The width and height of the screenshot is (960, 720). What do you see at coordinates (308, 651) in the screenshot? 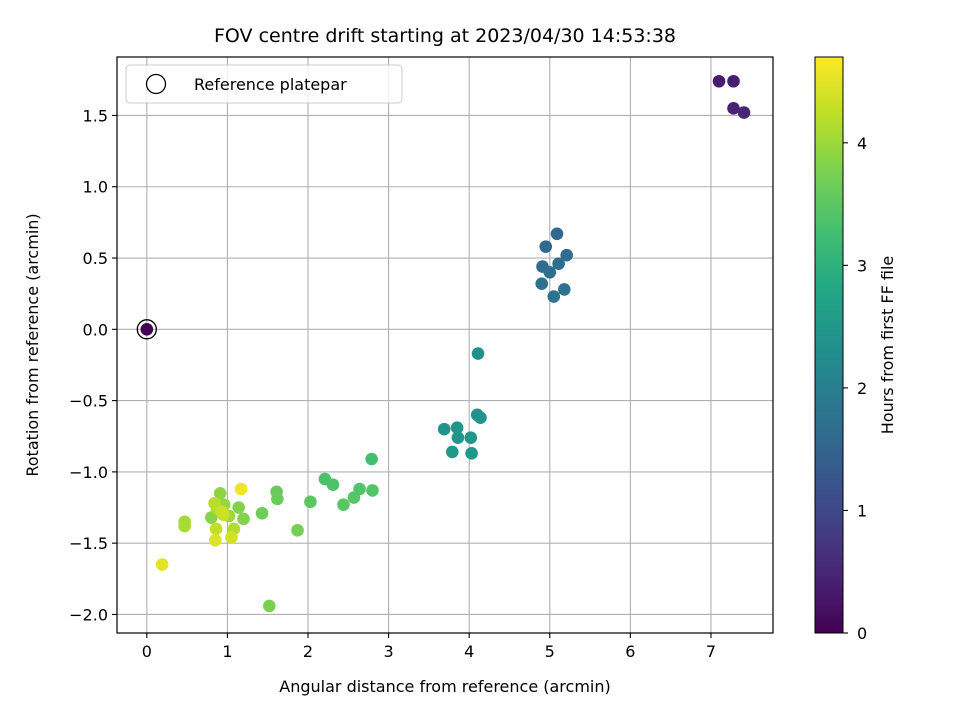
I see `x-tick-label: 2` at bounding box center [308, 651].